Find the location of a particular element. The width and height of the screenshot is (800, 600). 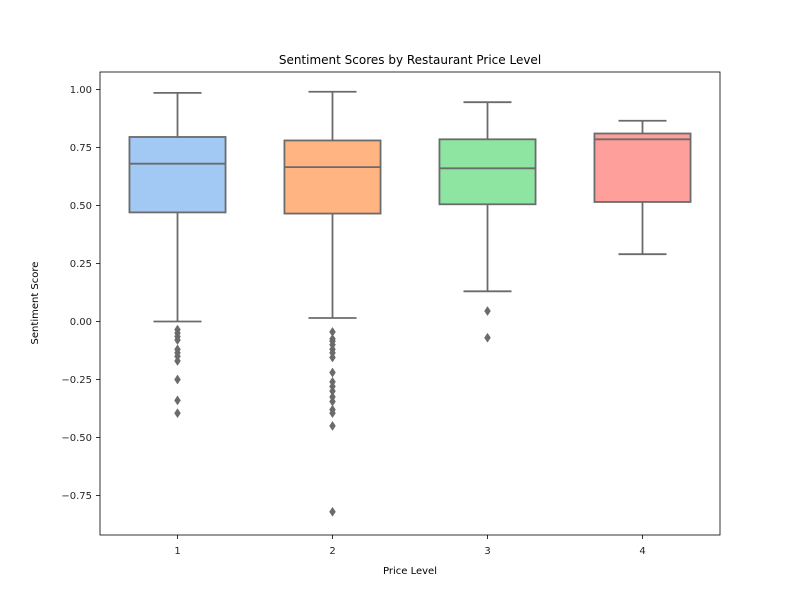

x-tick-label: 3 is located at coordinates (487, 551).